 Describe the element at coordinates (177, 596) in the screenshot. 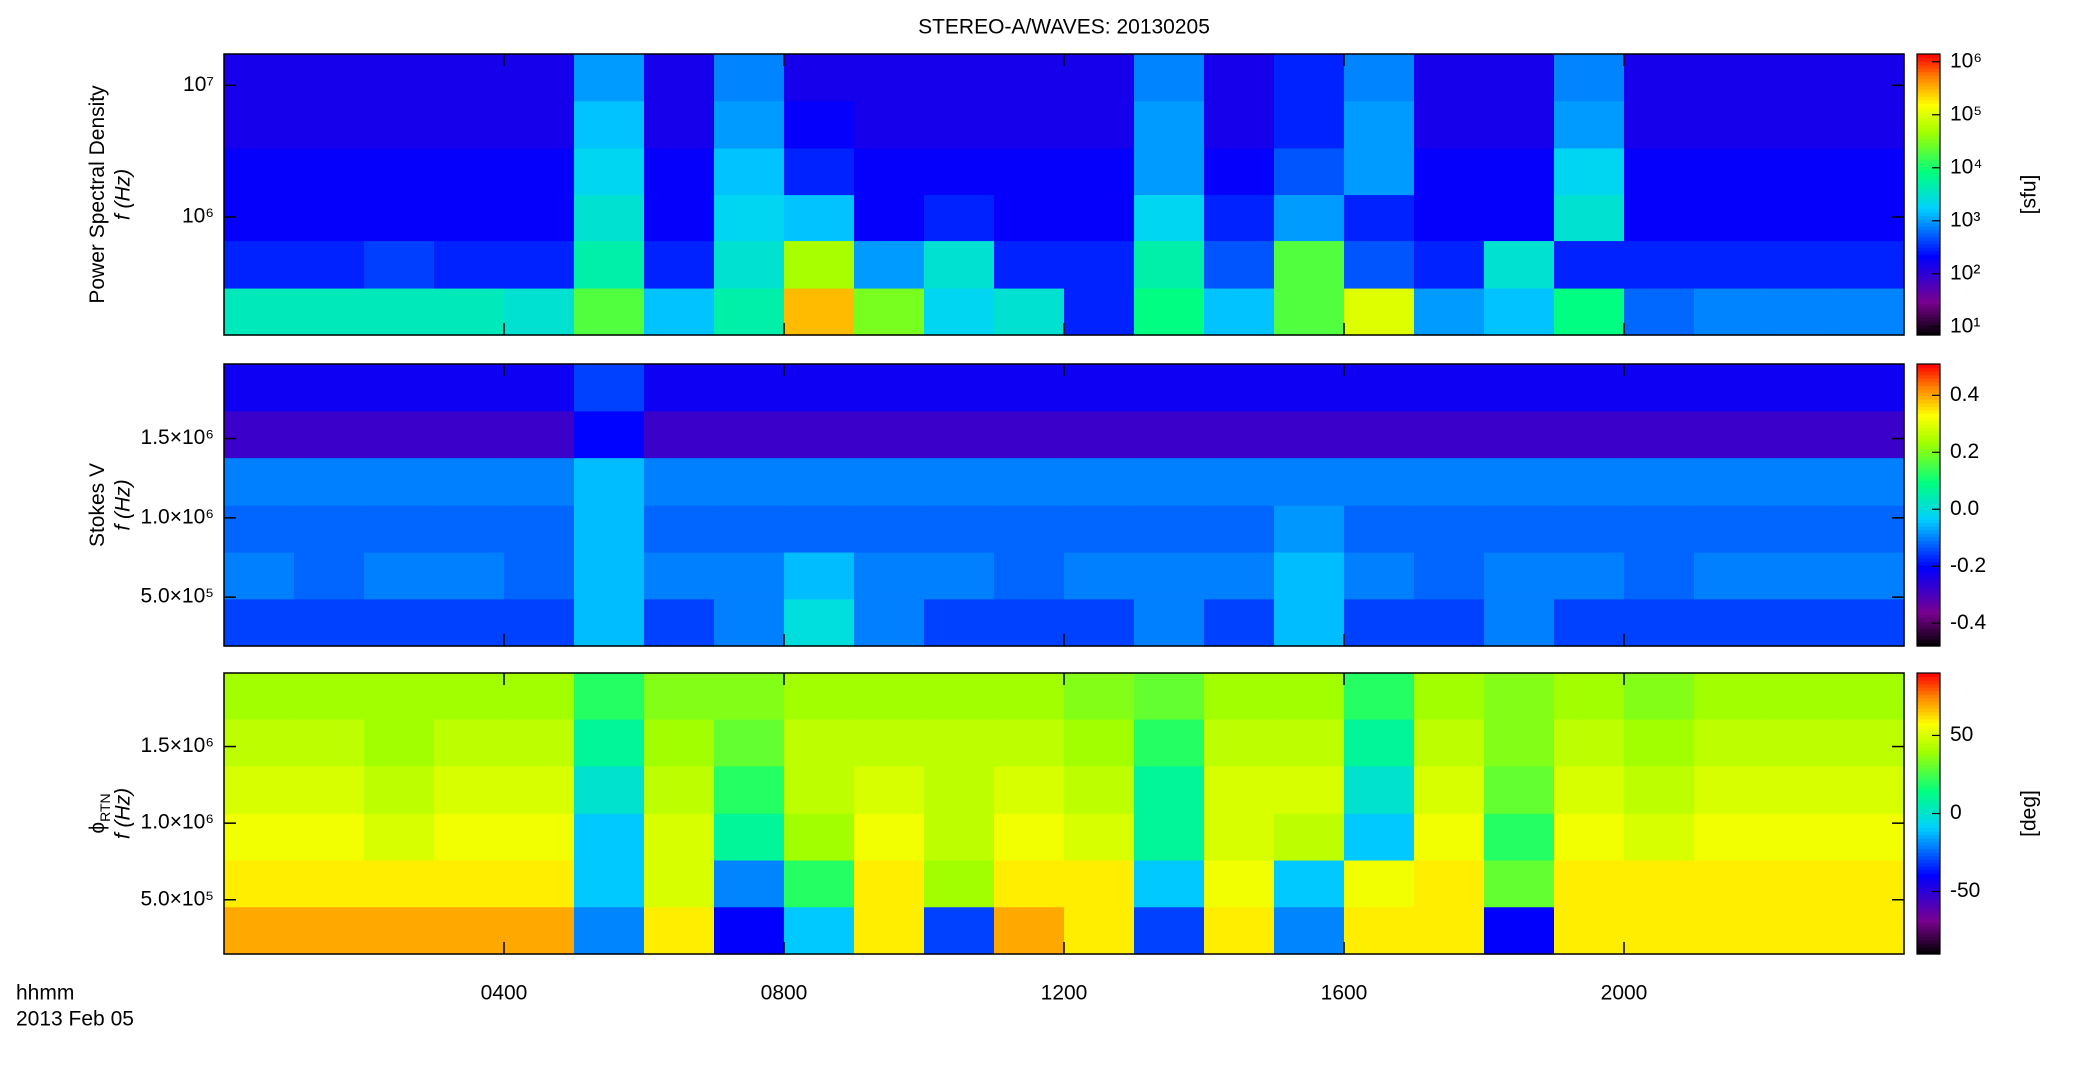

I see `y-tick-label: 5.0×10⁵` at that location.